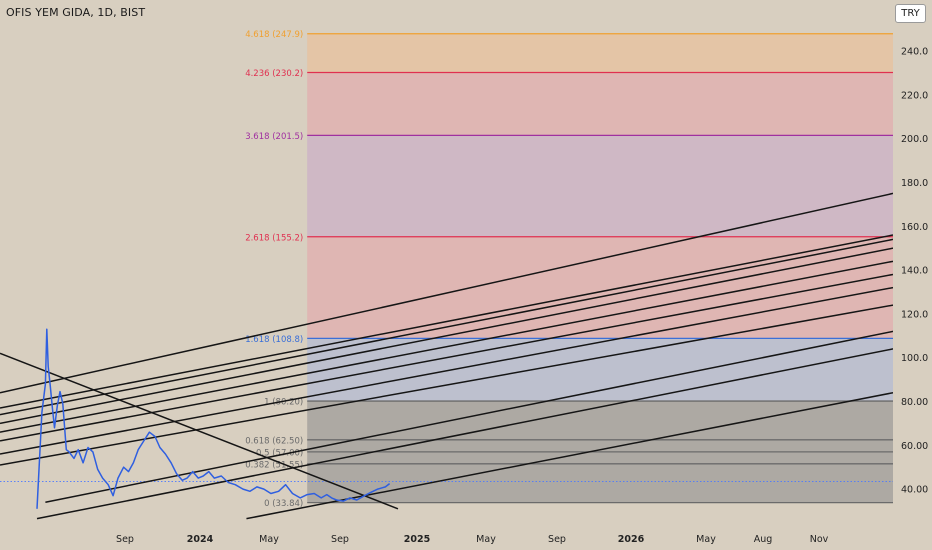 The width and height of the screenshot is (932, 550). I want to click on y-tick-label-0: 240.0, so click(914, 52).